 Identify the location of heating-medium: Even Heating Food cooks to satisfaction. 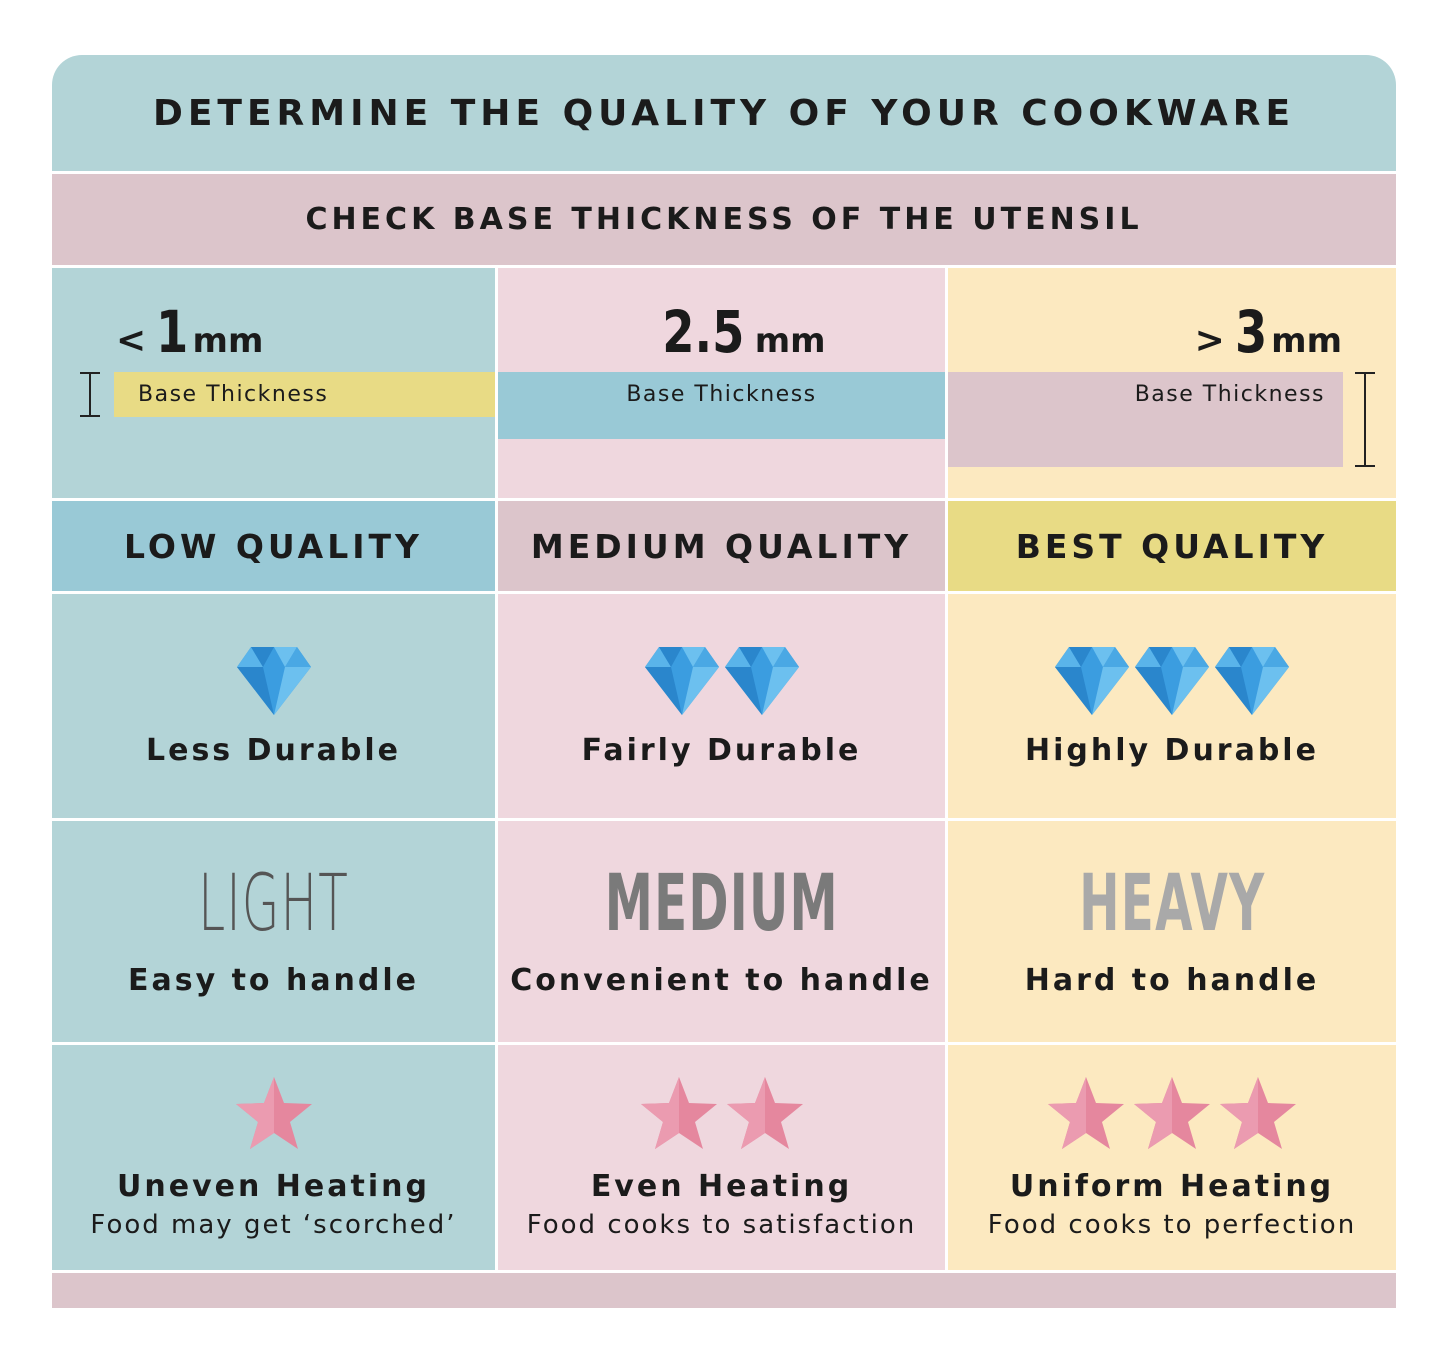
(721, 1157).